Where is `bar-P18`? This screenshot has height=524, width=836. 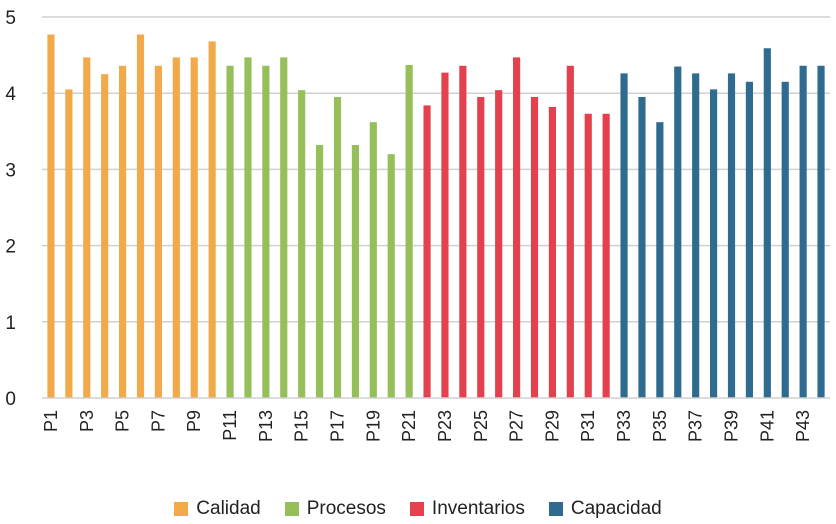
bar-P18 is located at coordinates (355, 271).